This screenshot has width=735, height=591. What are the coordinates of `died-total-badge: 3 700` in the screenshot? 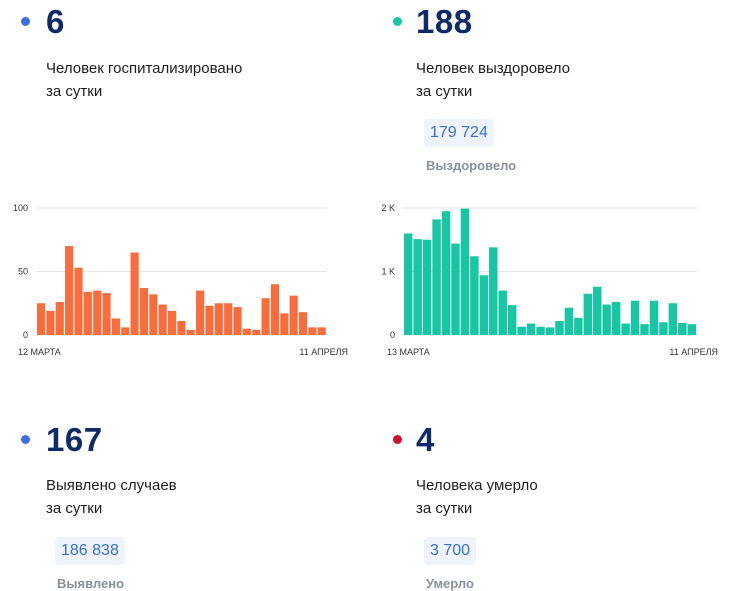 It's located at (450, 551).